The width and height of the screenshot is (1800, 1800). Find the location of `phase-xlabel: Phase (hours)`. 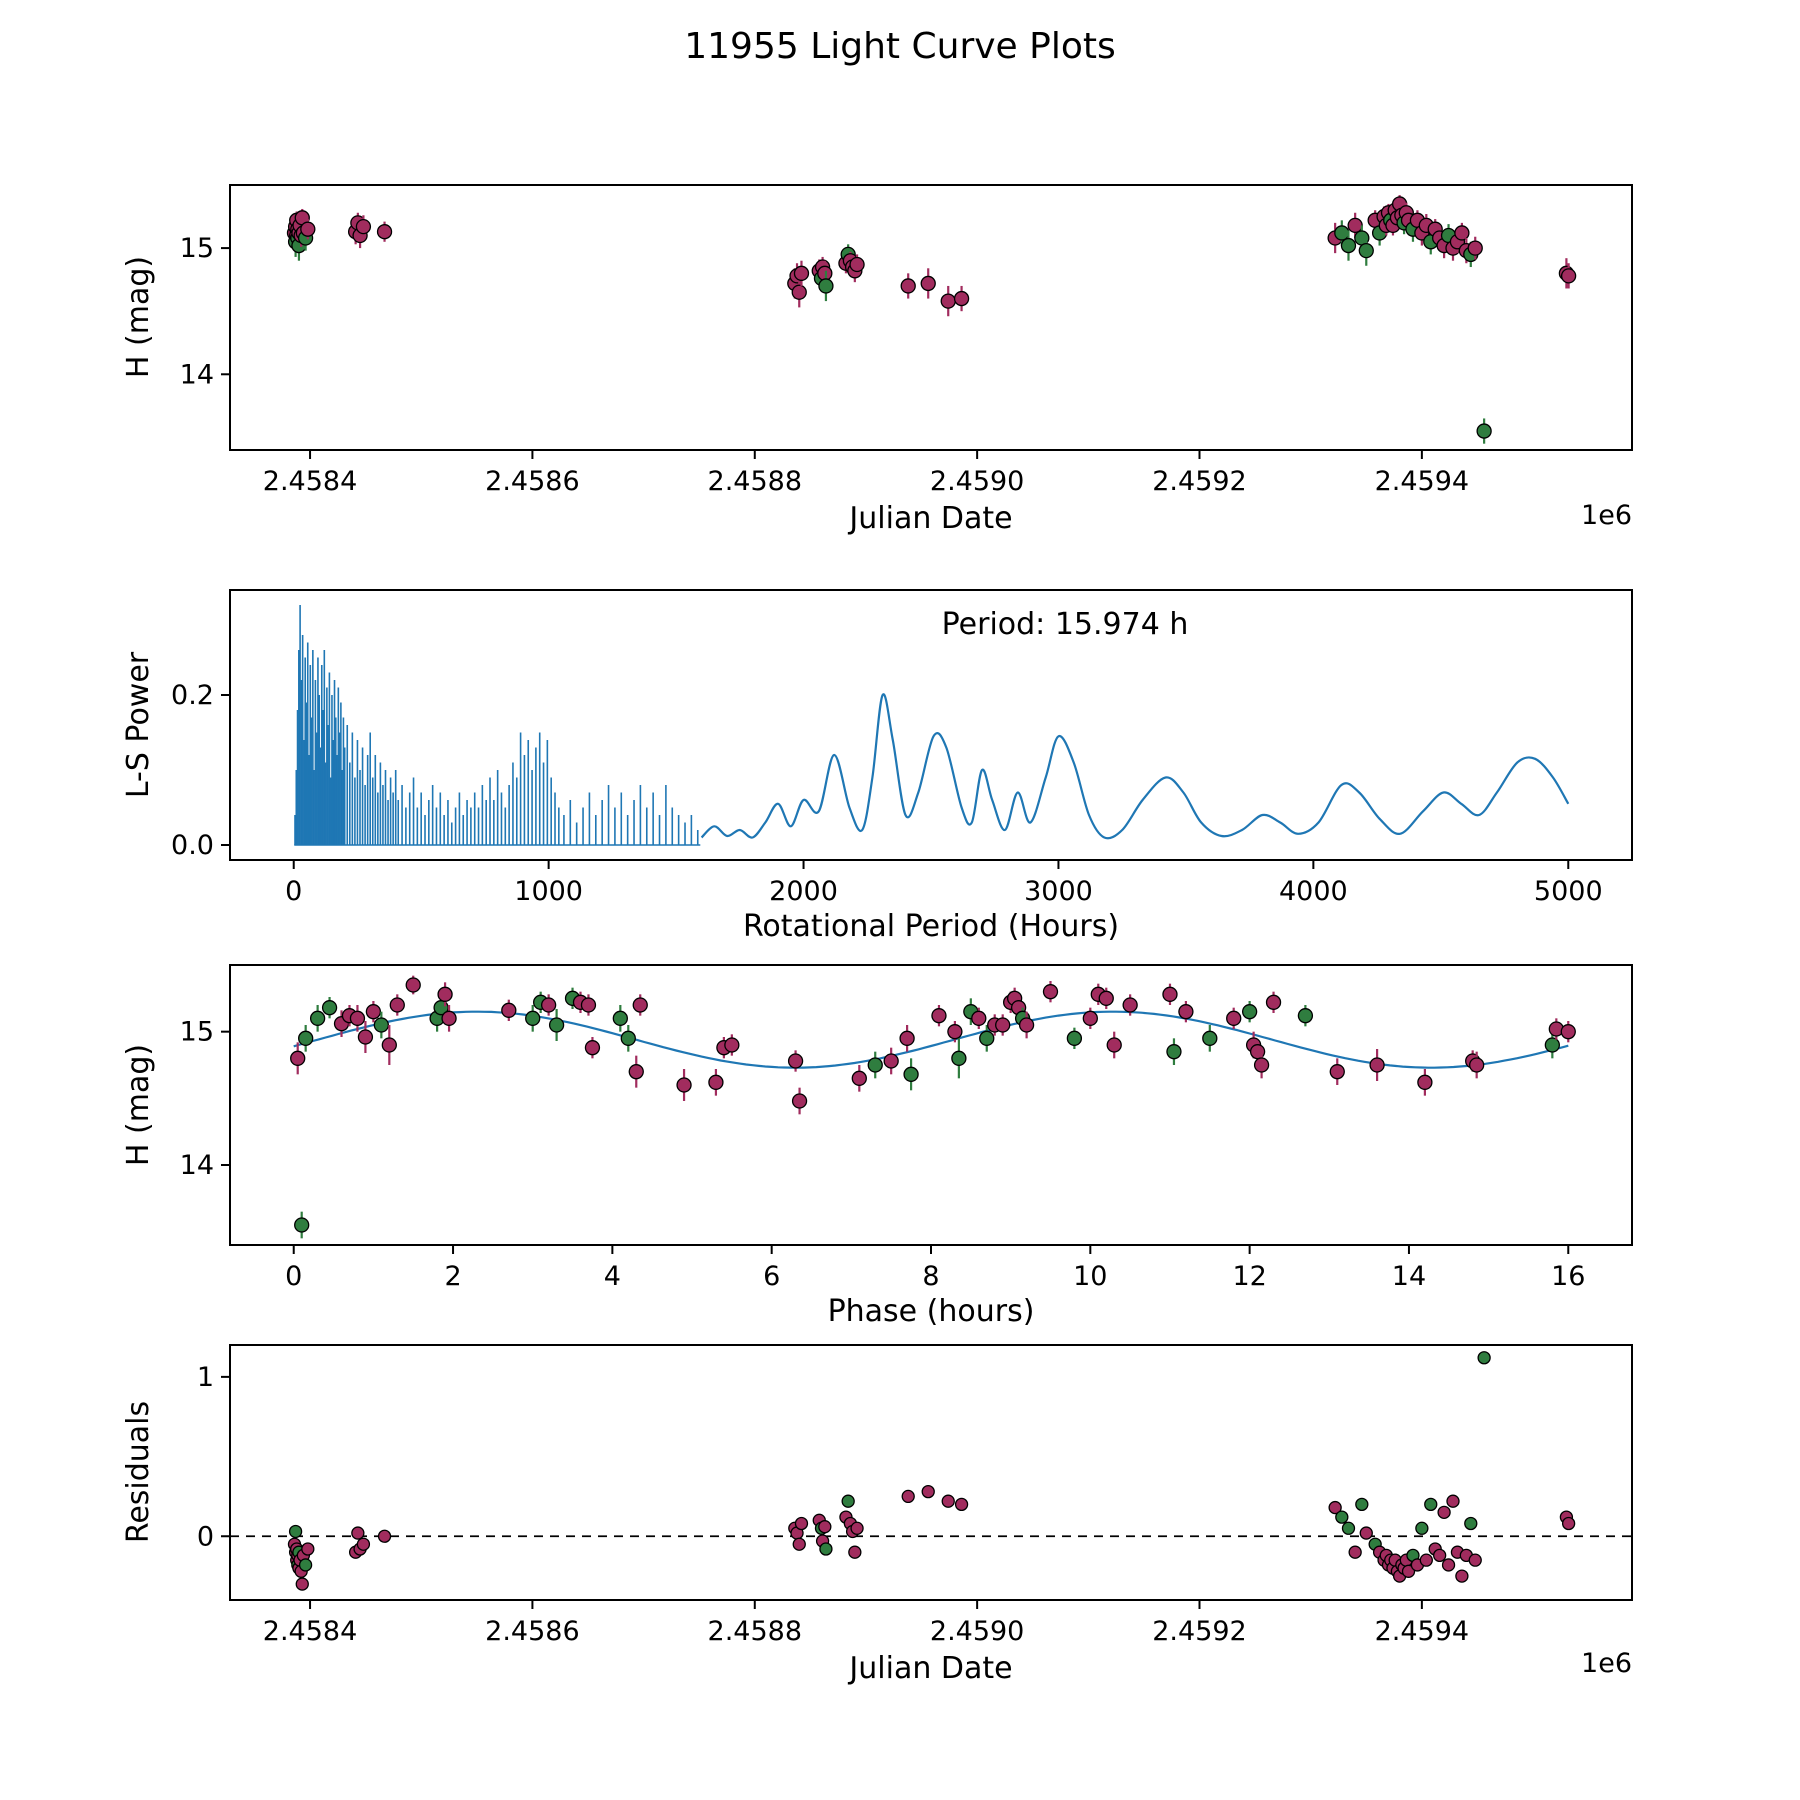

phase-xlabel: Phase (hours) is located at coordinates (931, 1311).